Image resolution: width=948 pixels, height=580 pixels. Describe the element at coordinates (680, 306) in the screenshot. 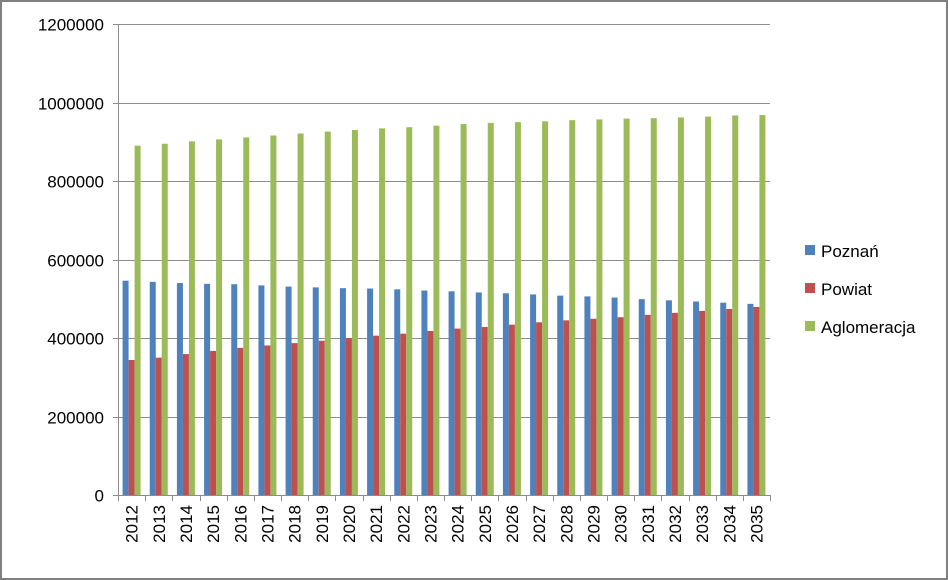

I see `bar-aglomeracja-2032` at that location.